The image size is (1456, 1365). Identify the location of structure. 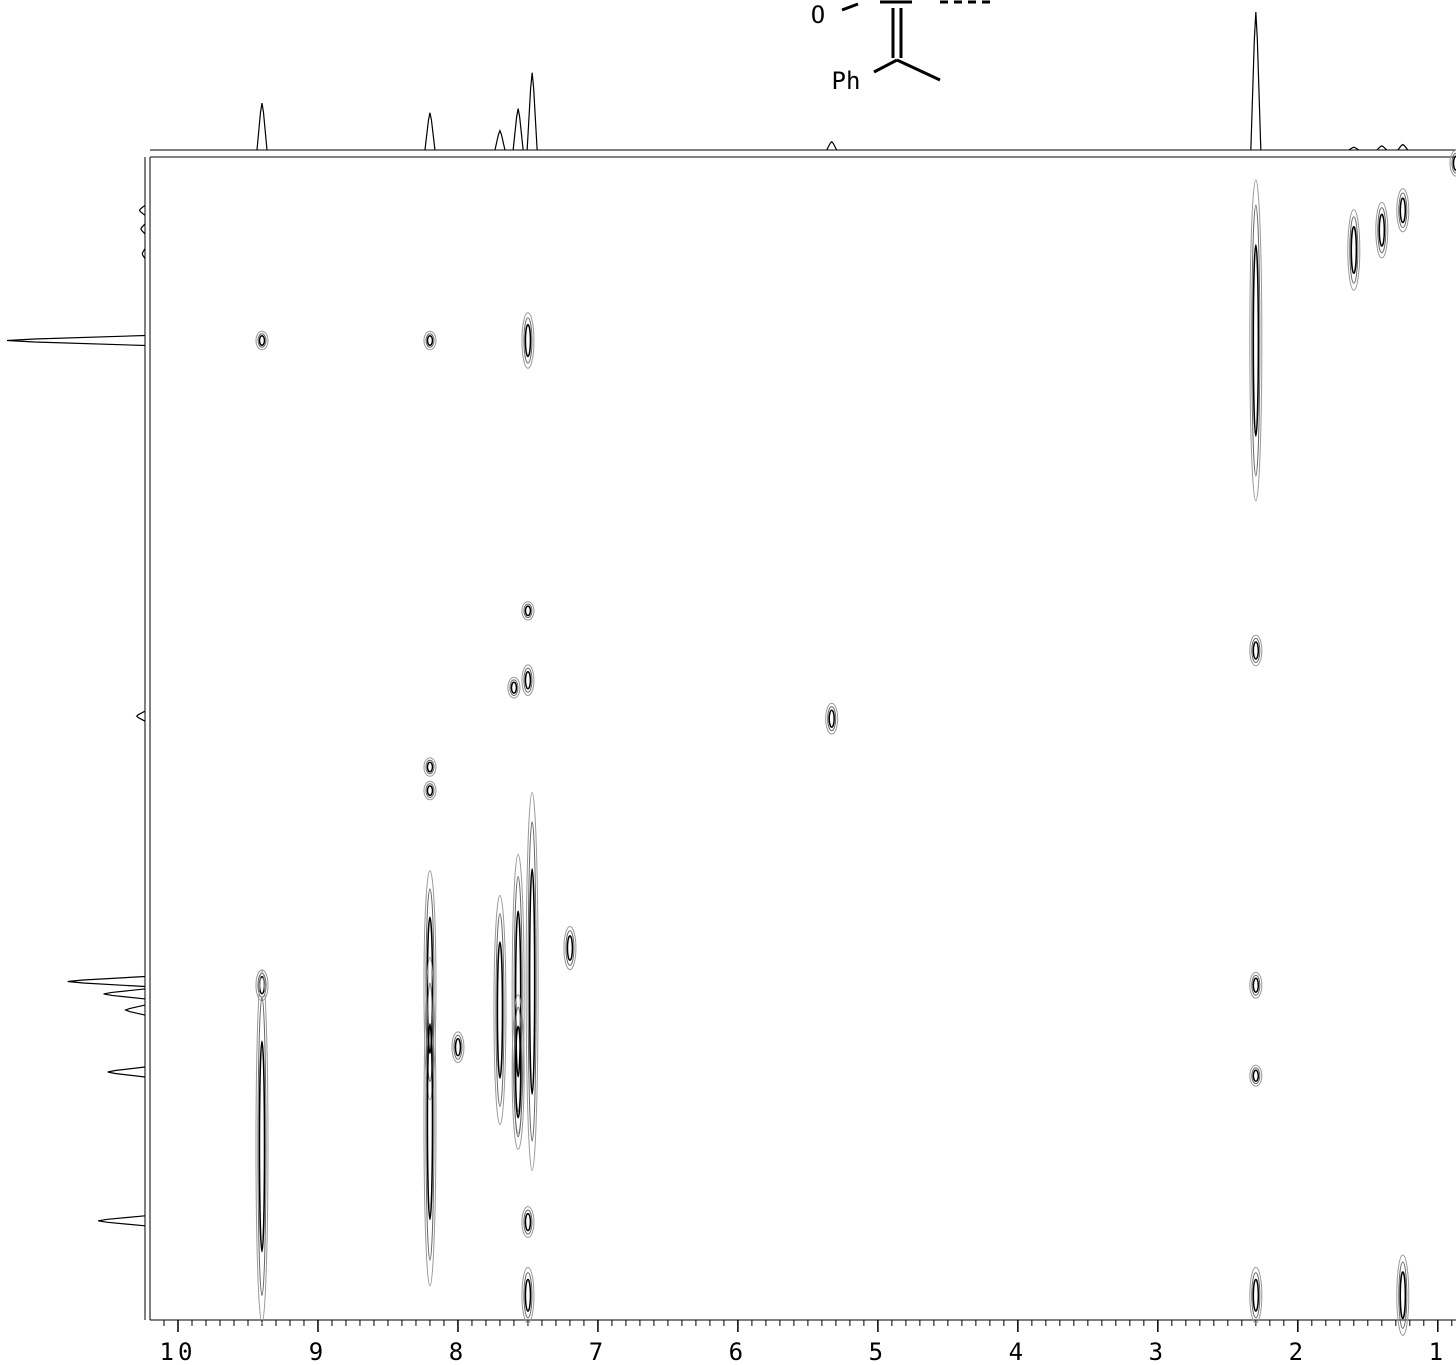
(915, 41).